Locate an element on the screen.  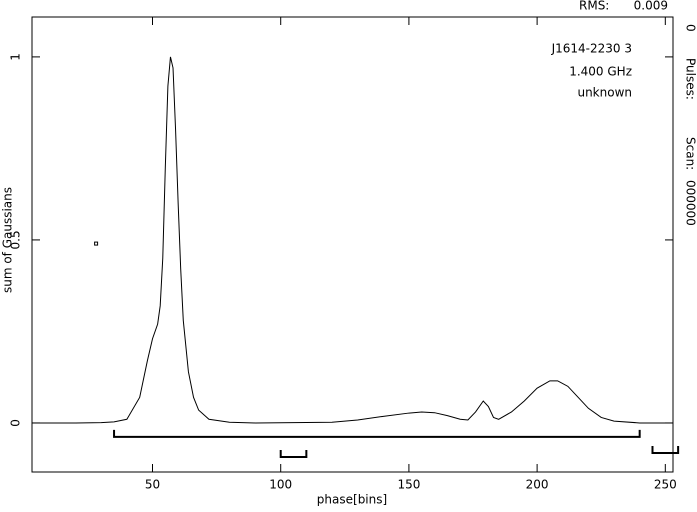
y-tick-label: 0 is located at coordinates (16, 423).